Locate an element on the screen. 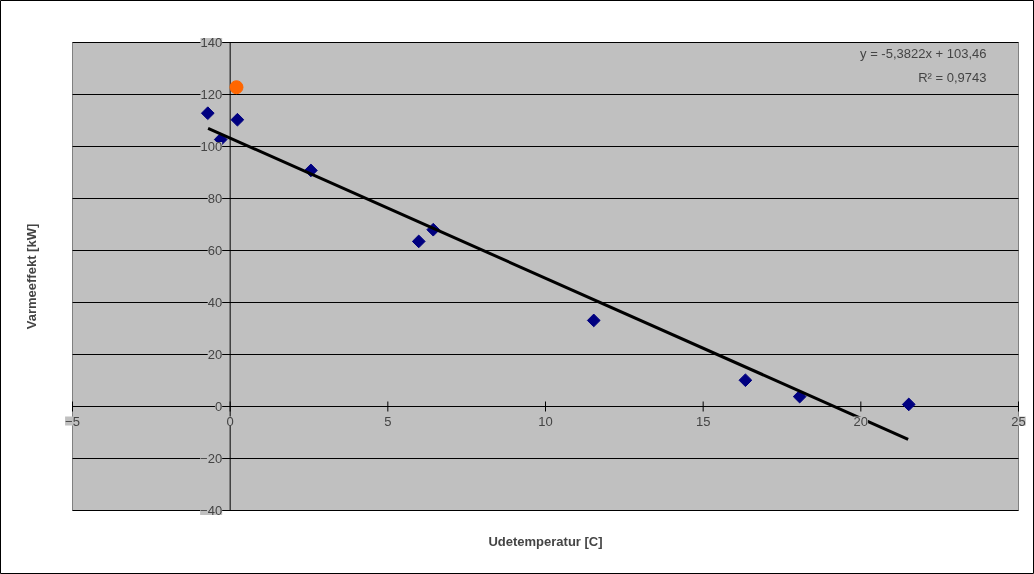  x-tick-label: 5 is located at coordinates (388, 421).